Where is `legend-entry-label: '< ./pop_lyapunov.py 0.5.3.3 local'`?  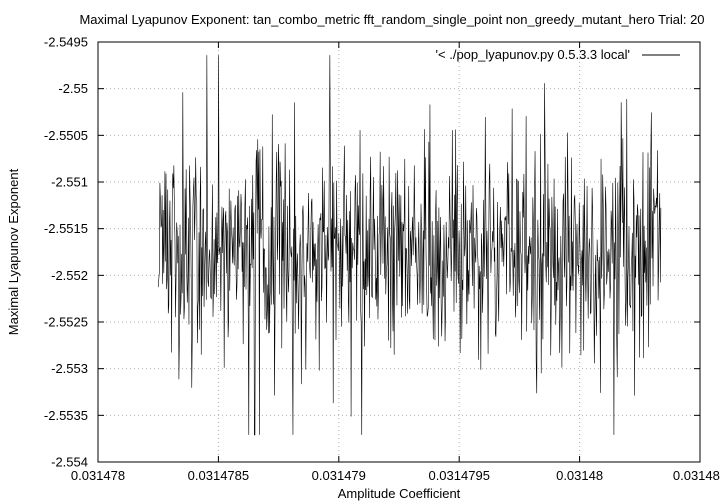 legend-entry-label: '< ./pop_lyapunov.py 0.5.3.3 local' is located at coordinates (533, 54).